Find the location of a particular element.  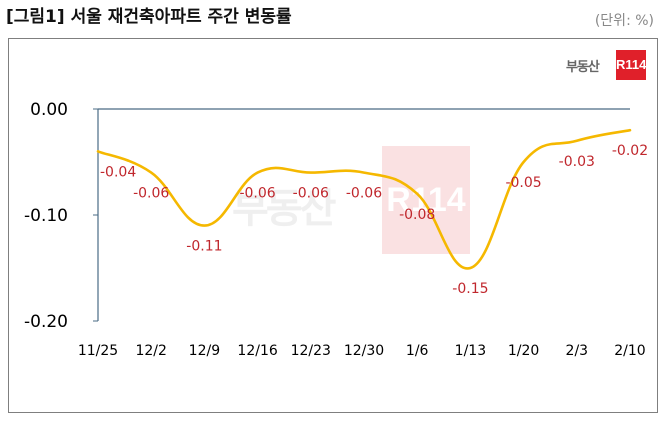

data-label: -0.08 is located at coordinates (417, 215).